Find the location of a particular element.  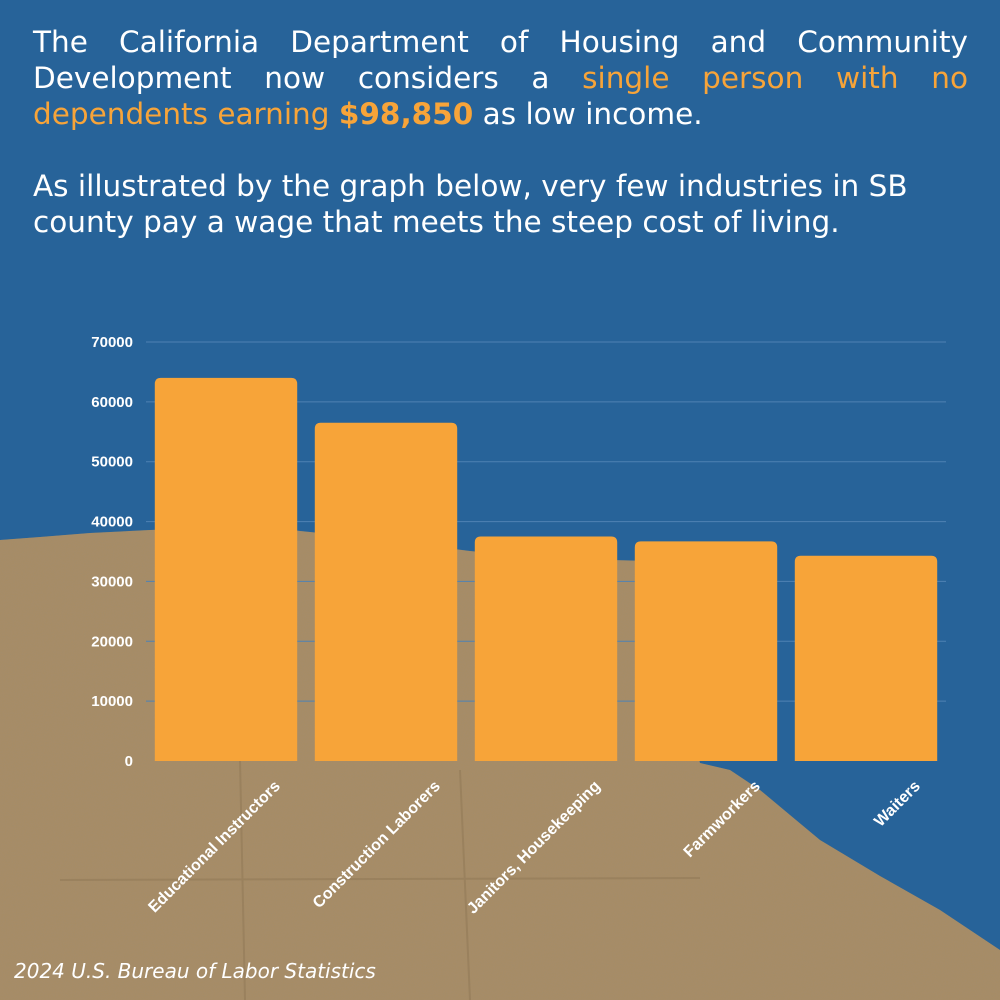

y-tick-label: 30000 is located at coordinates (112, 581).